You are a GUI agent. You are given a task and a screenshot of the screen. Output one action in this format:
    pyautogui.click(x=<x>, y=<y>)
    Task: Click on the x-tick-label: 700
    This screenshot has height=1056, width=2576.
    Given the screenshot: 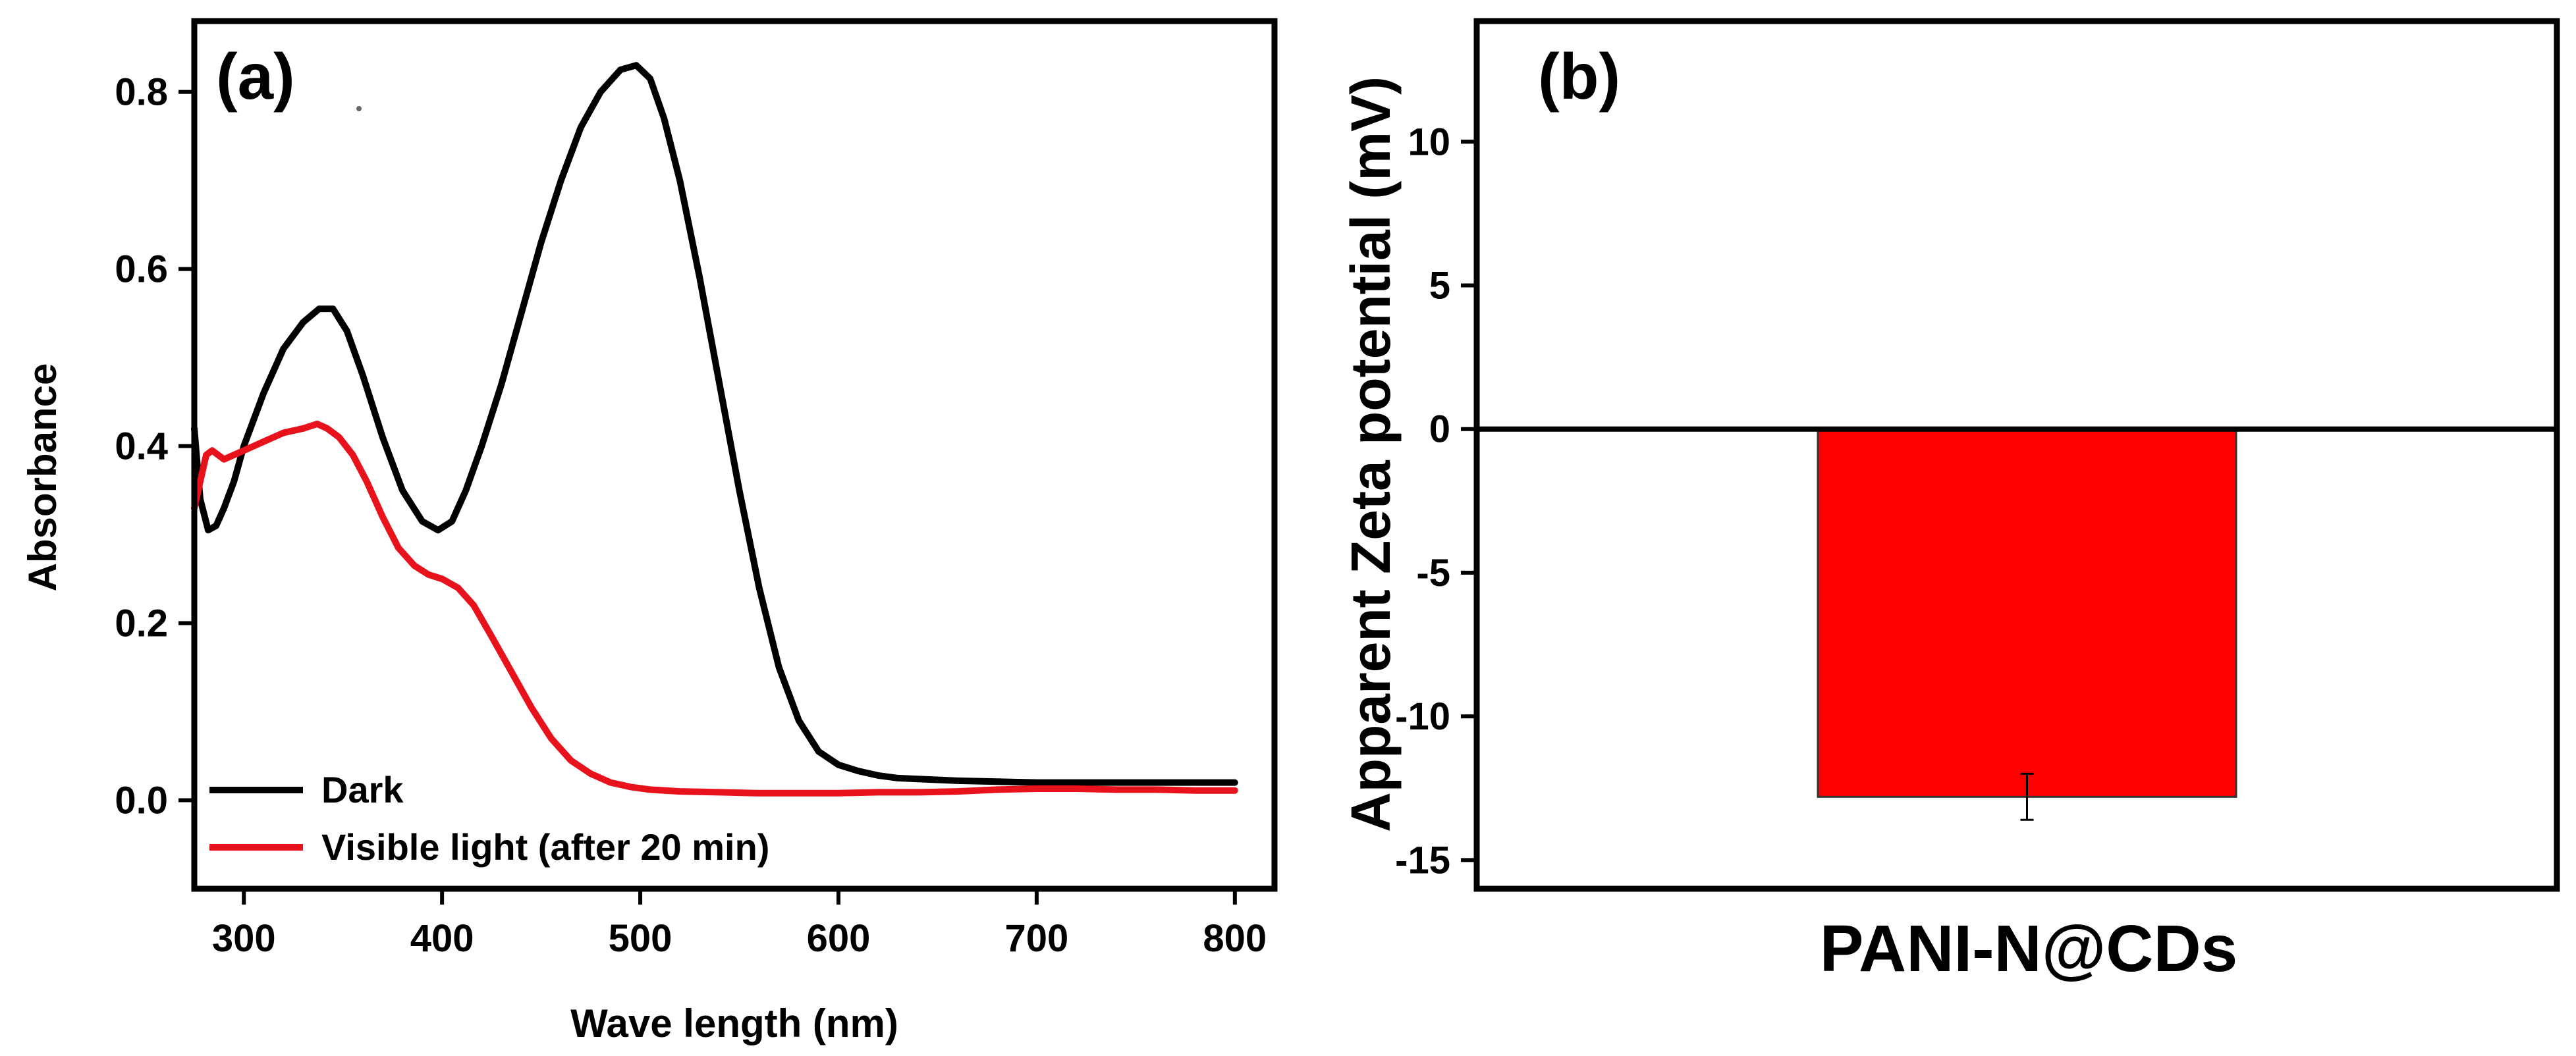 What is the action you would take?
    pyautogui.click(x=1037, y=938)
    